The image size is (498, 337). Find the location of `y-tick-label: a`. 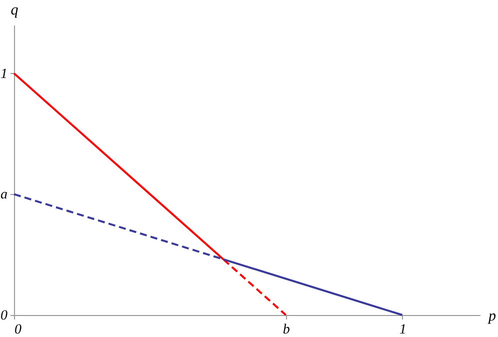

y-tick-label: a is located at coordinates (4, 195).